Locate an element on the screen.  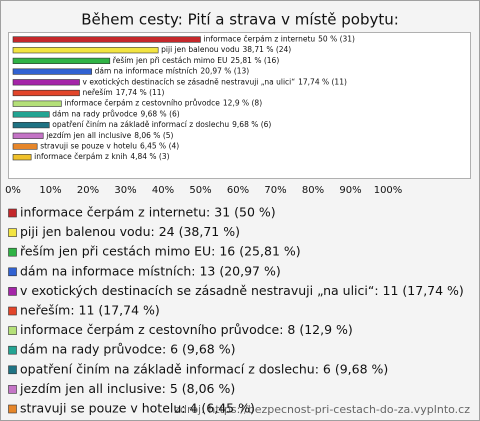
x-tick-label: 60% is located at coordinates (238, 190).